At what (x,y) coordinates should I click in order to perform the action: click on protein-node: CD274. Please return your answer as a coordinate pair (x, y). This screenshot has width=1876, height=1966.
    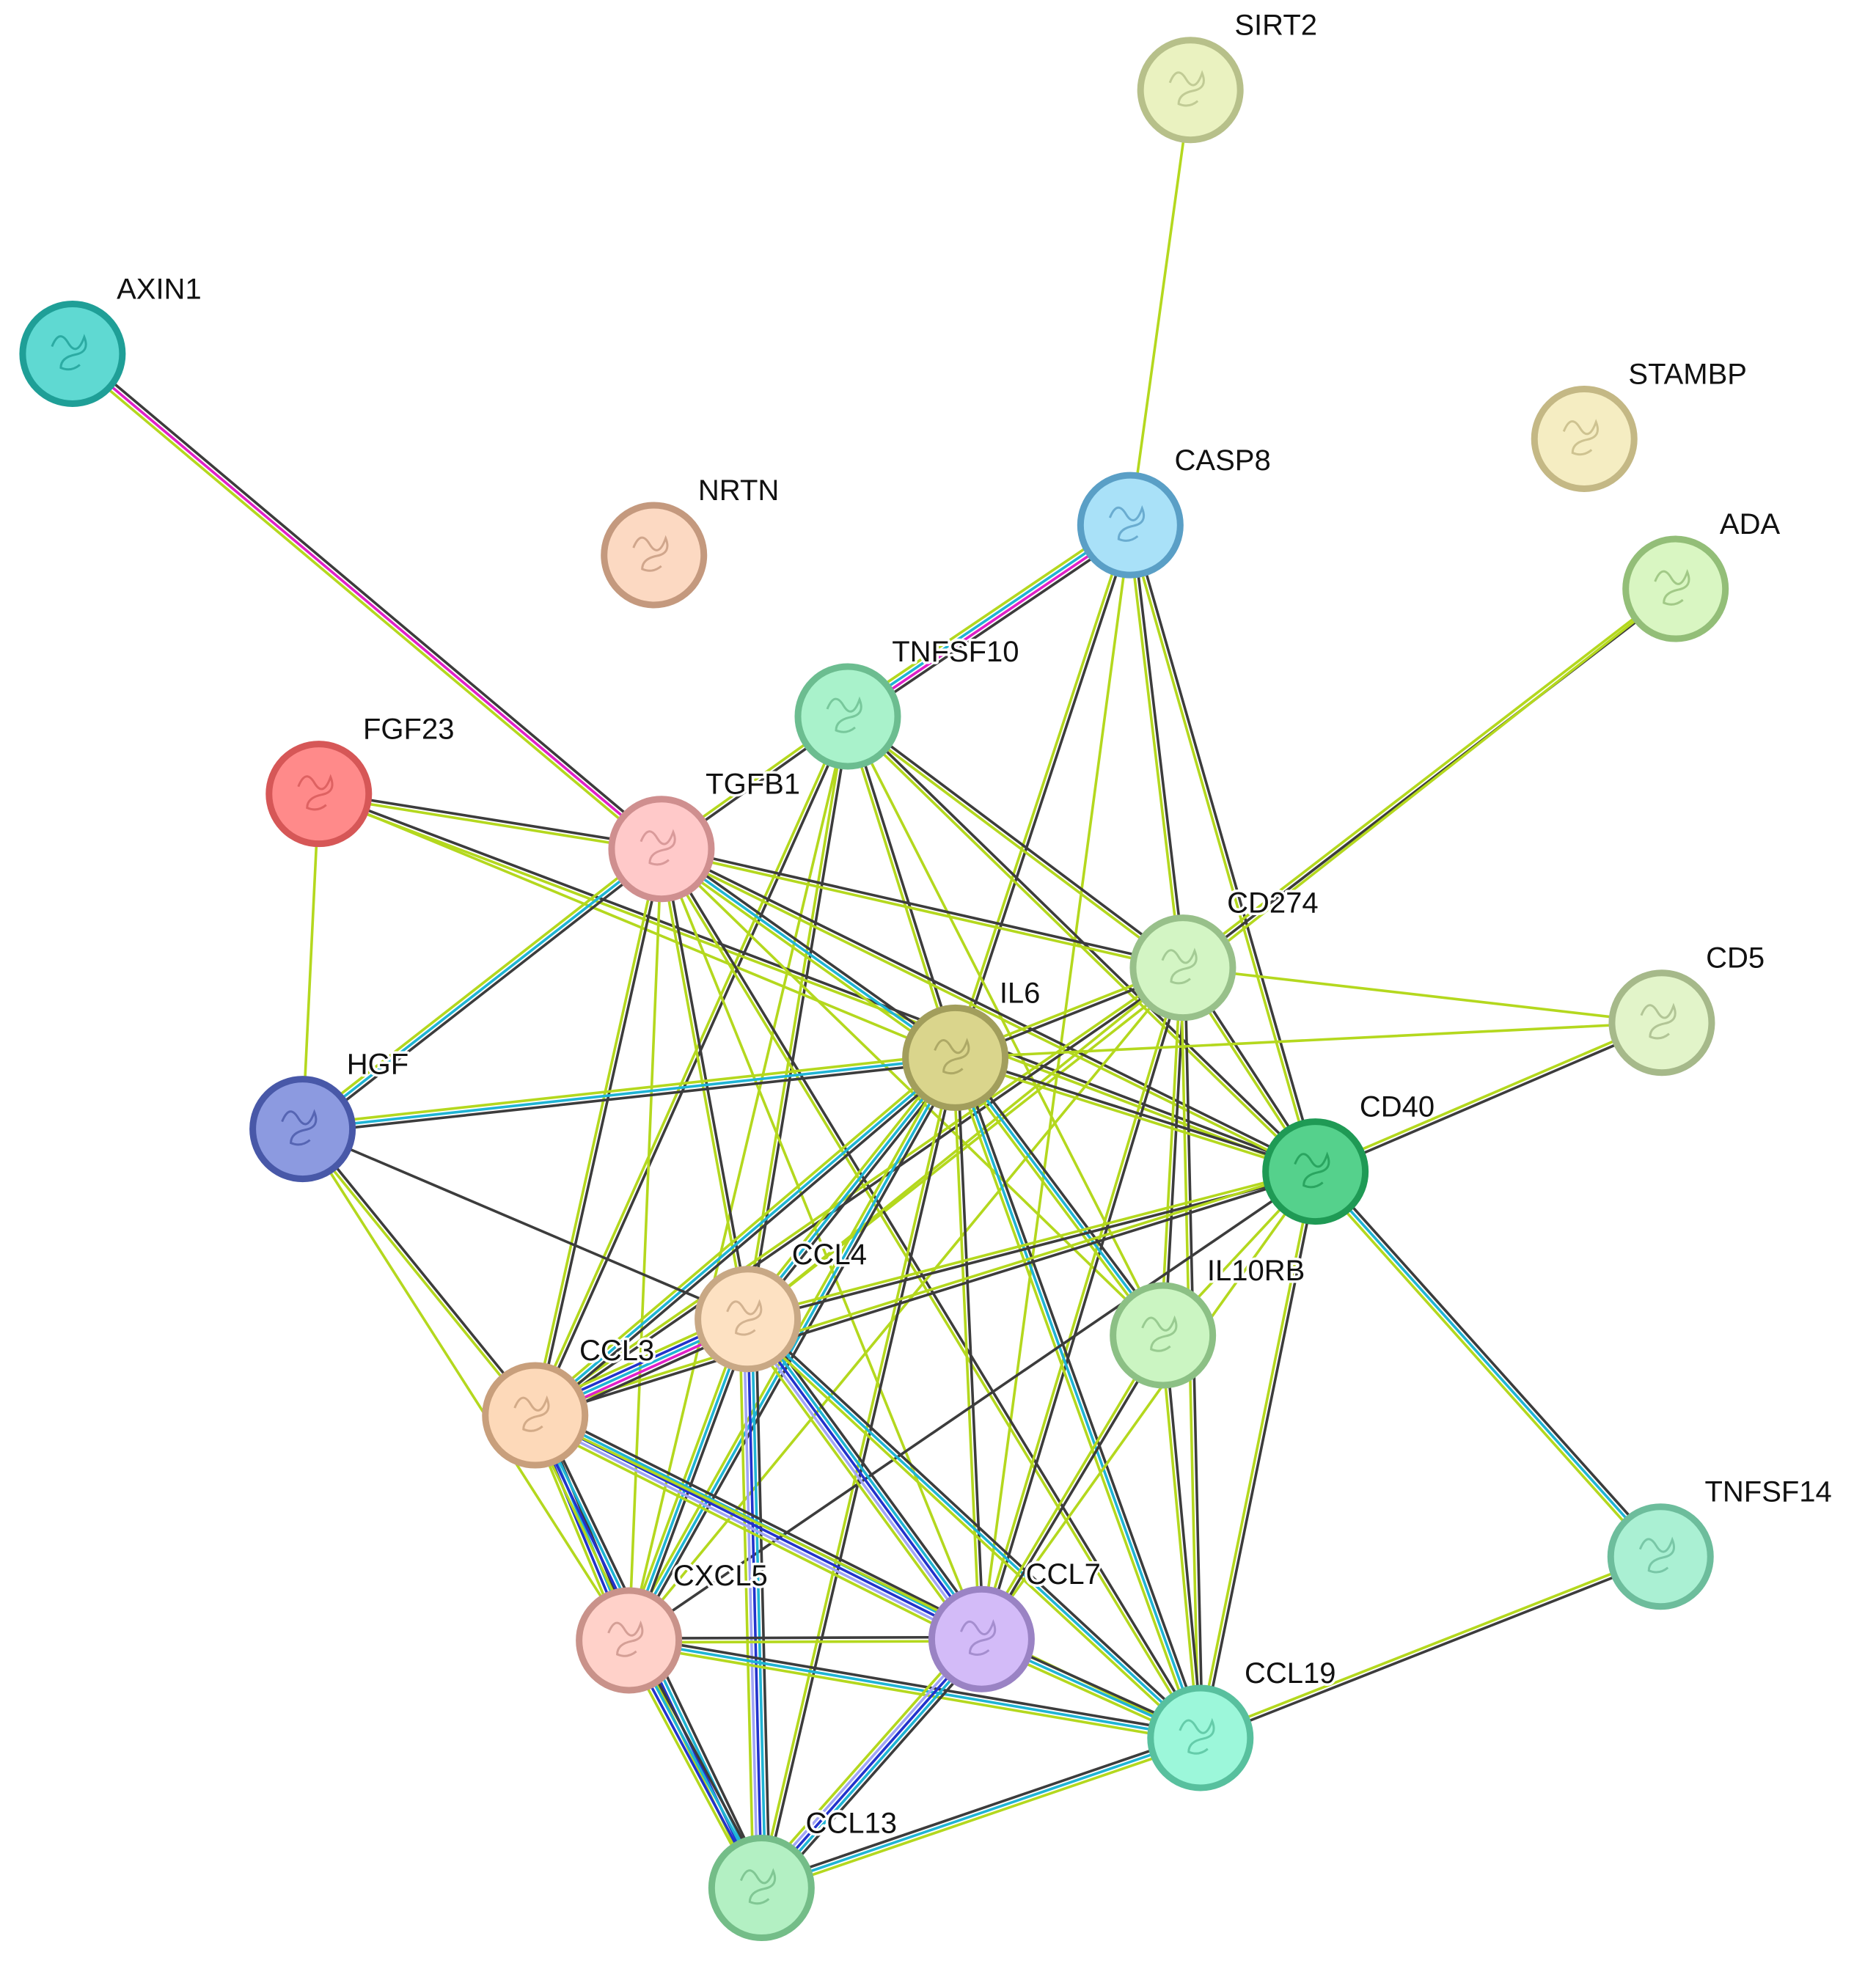
    Looking at the image, I should click on (1225, 953).